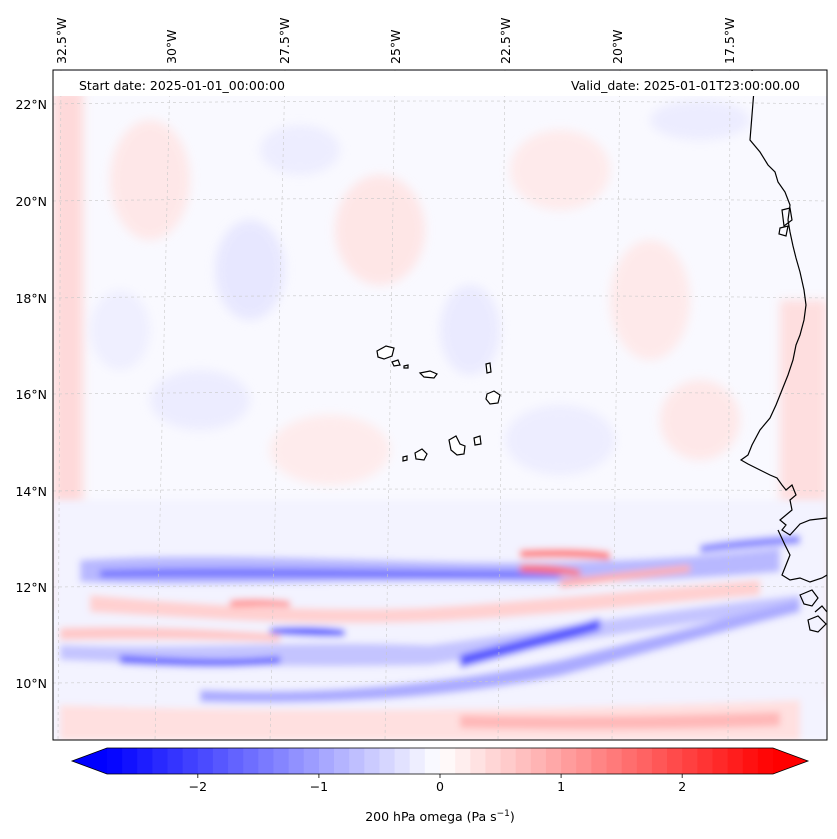 The image size is (837, 839). I want to click on latitude-labels: 22°N 20°N 18°N 16°N 14°N 12°N 10°N, so click(31, 394).